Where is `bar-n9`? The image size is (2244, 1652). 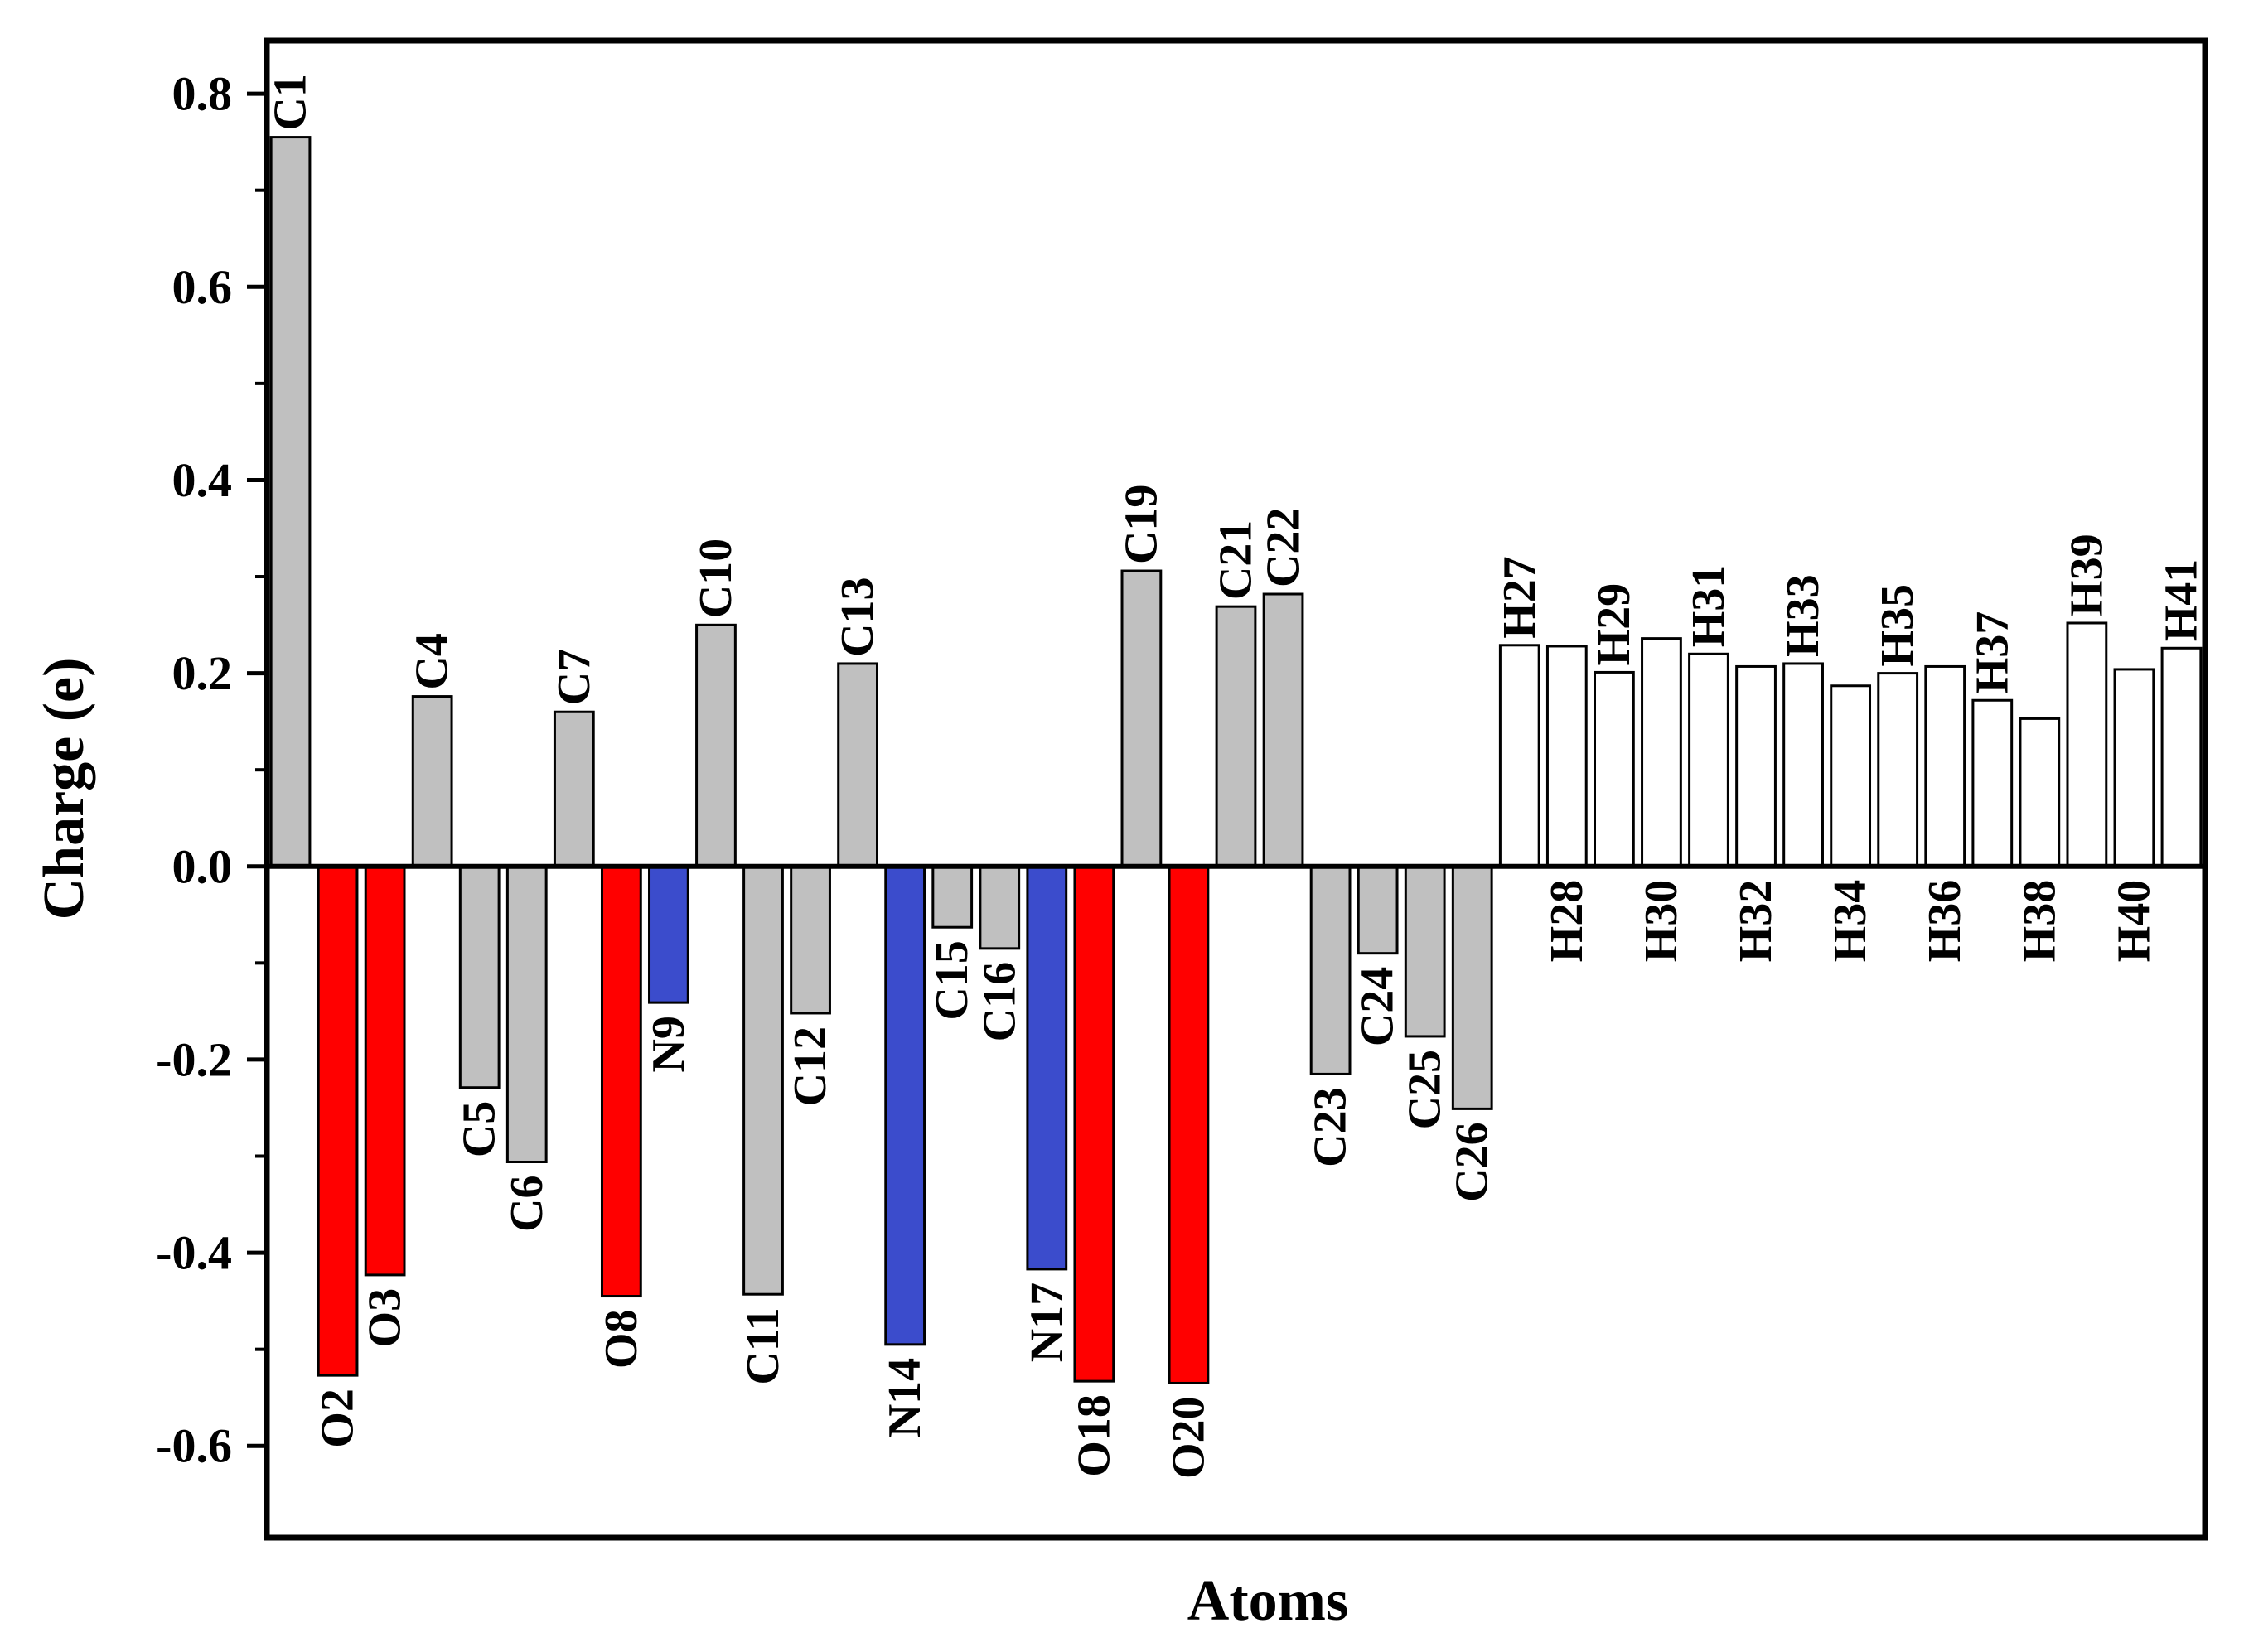
bar-n9 is located at coordinates (668, 935).